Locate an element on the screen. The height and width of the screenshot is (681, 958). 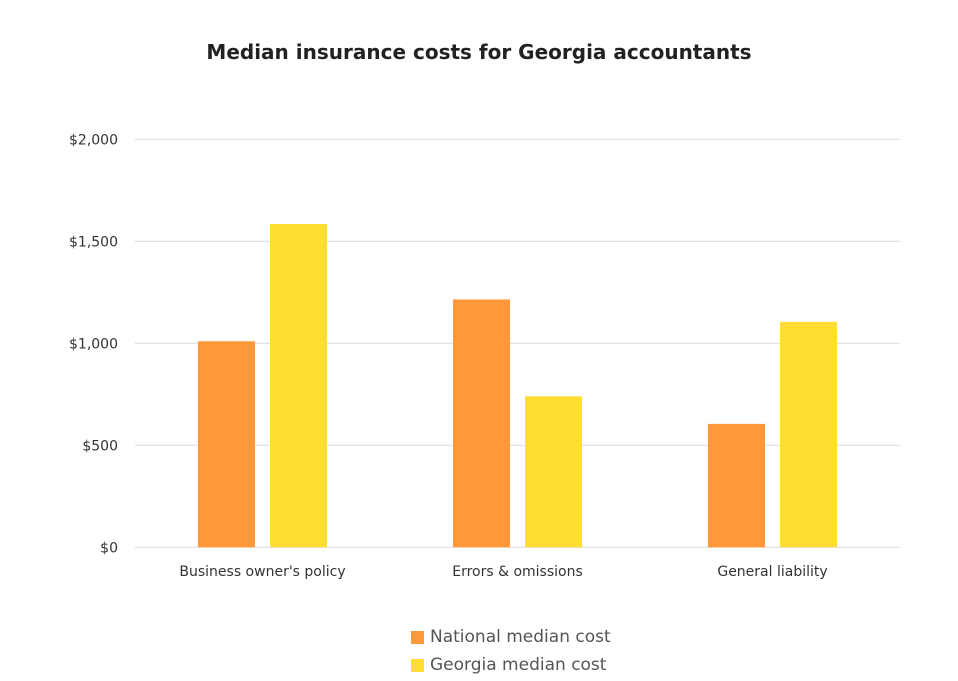
x-tick-label: General liability is located at coordinates (772, 572).